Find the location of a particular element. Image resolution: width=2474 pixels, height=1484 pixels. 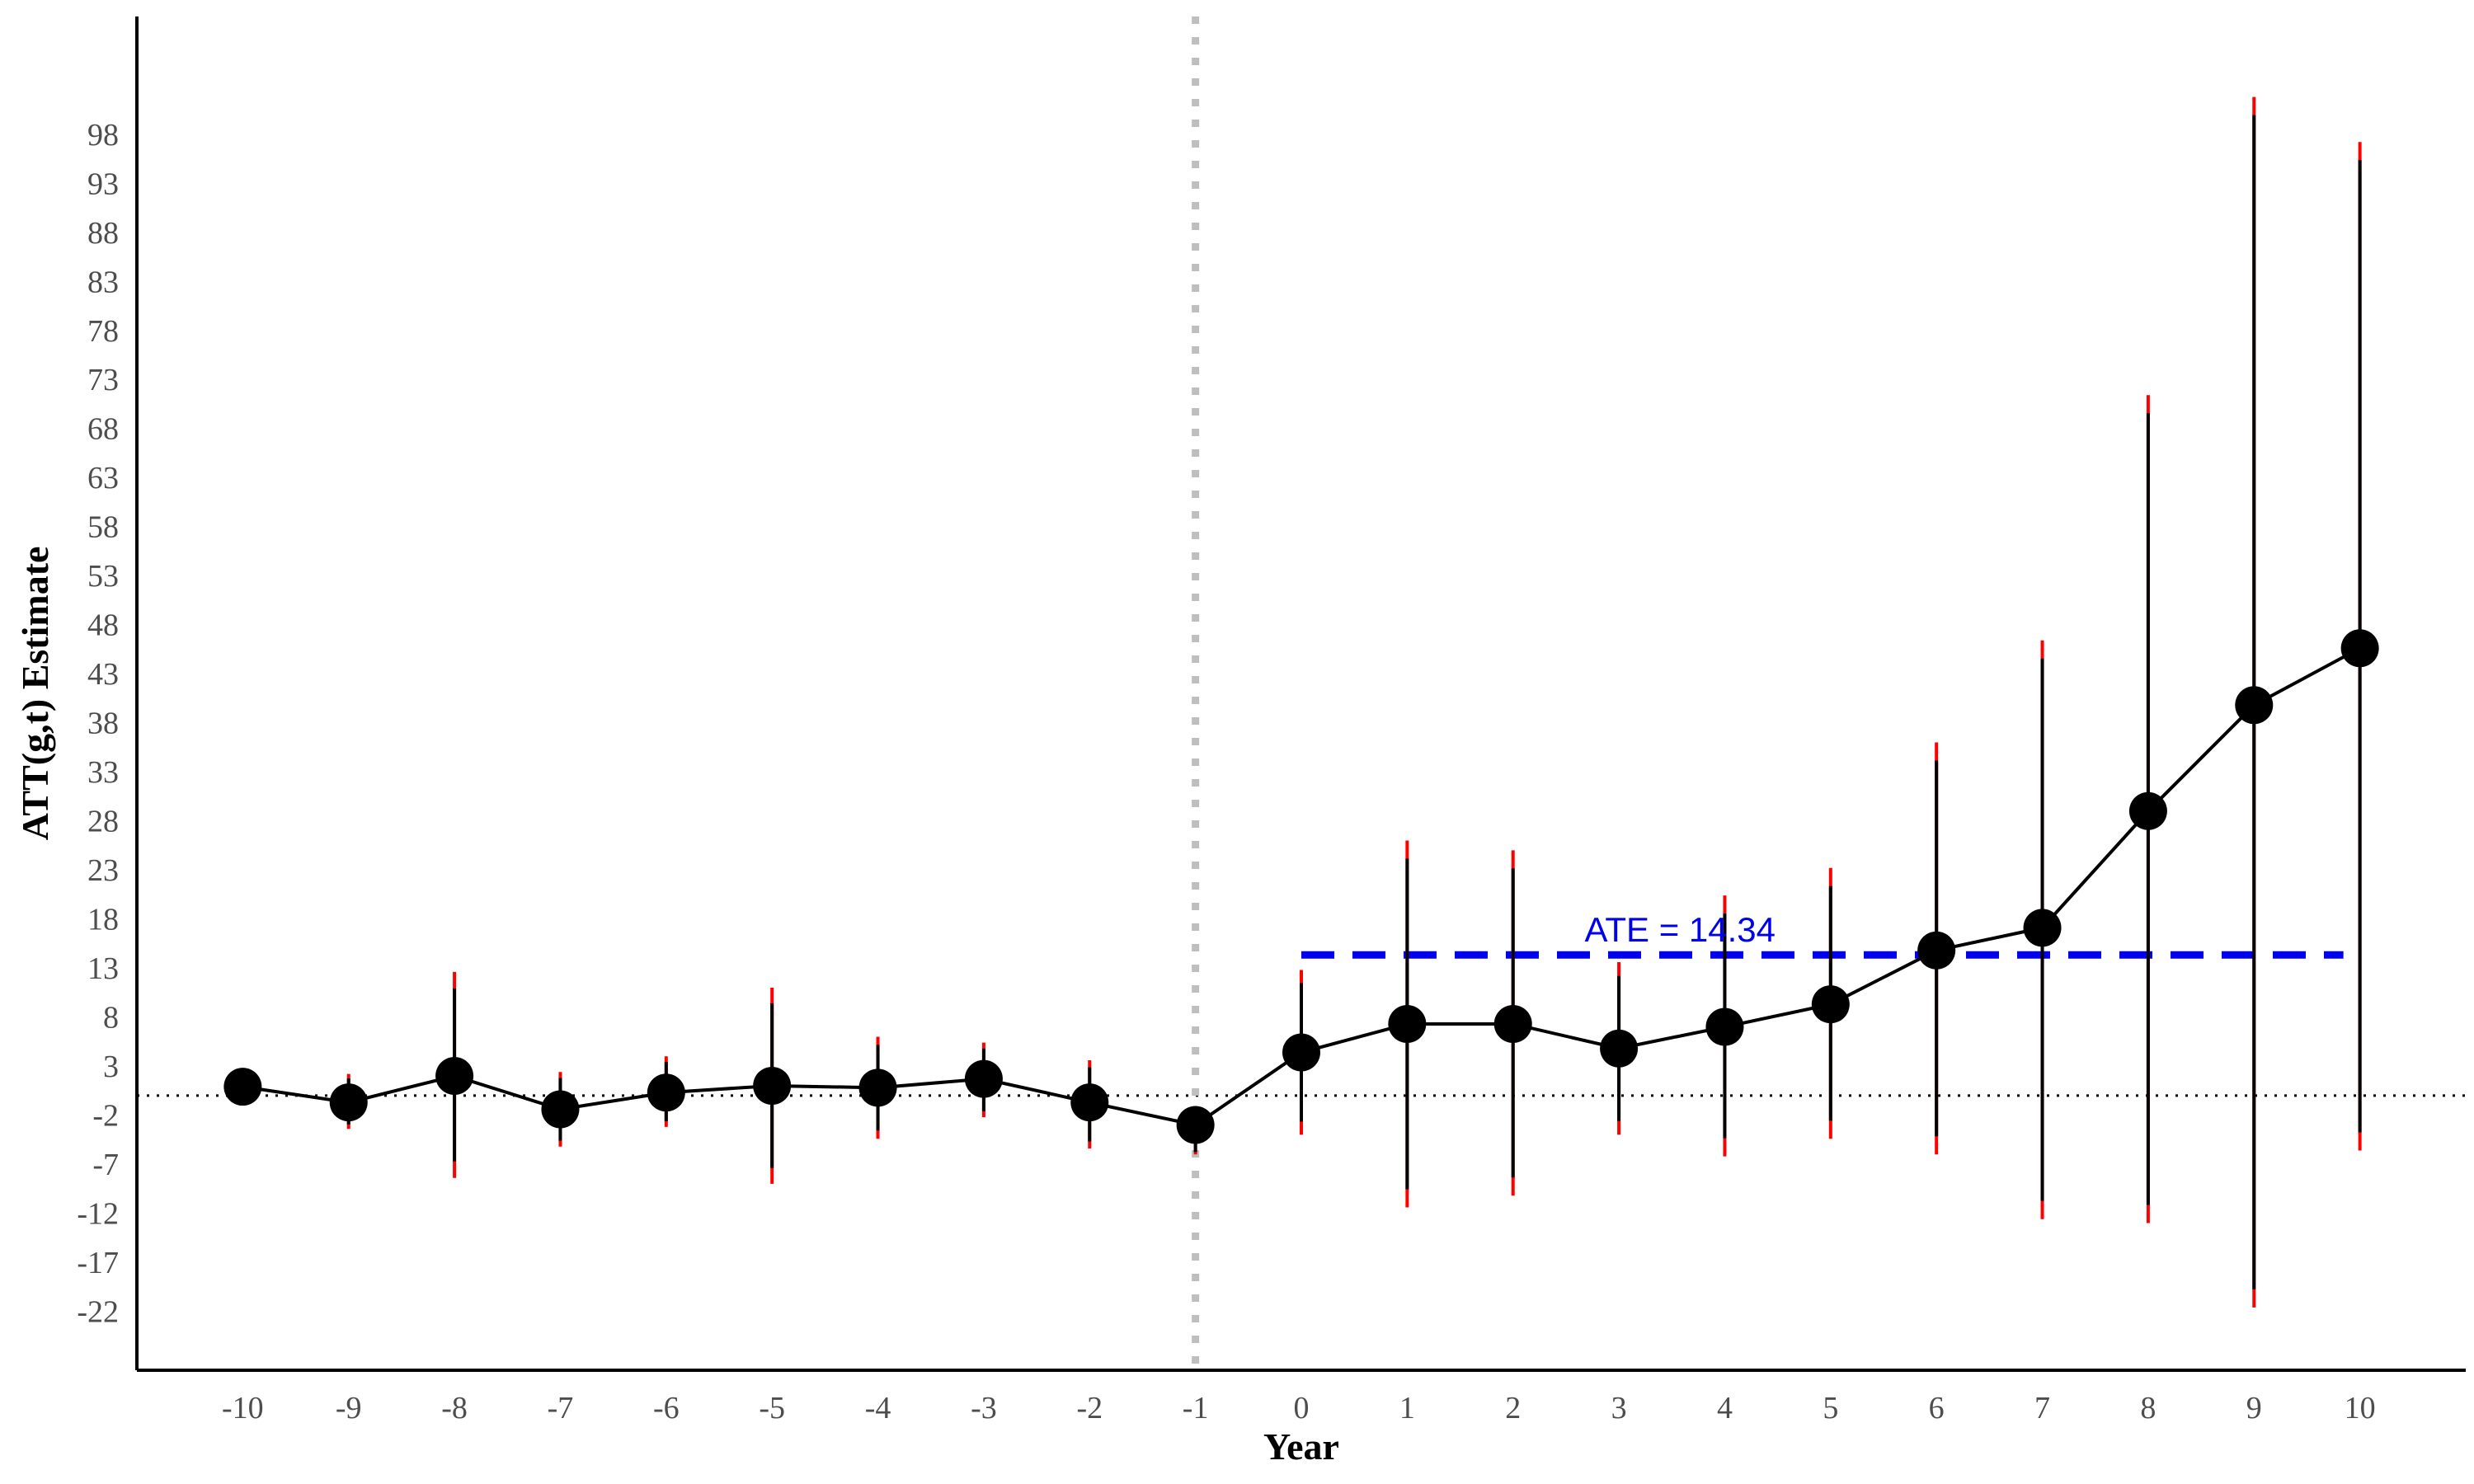

x-tick-label: 10 is located at coordinates (2360, 1408).